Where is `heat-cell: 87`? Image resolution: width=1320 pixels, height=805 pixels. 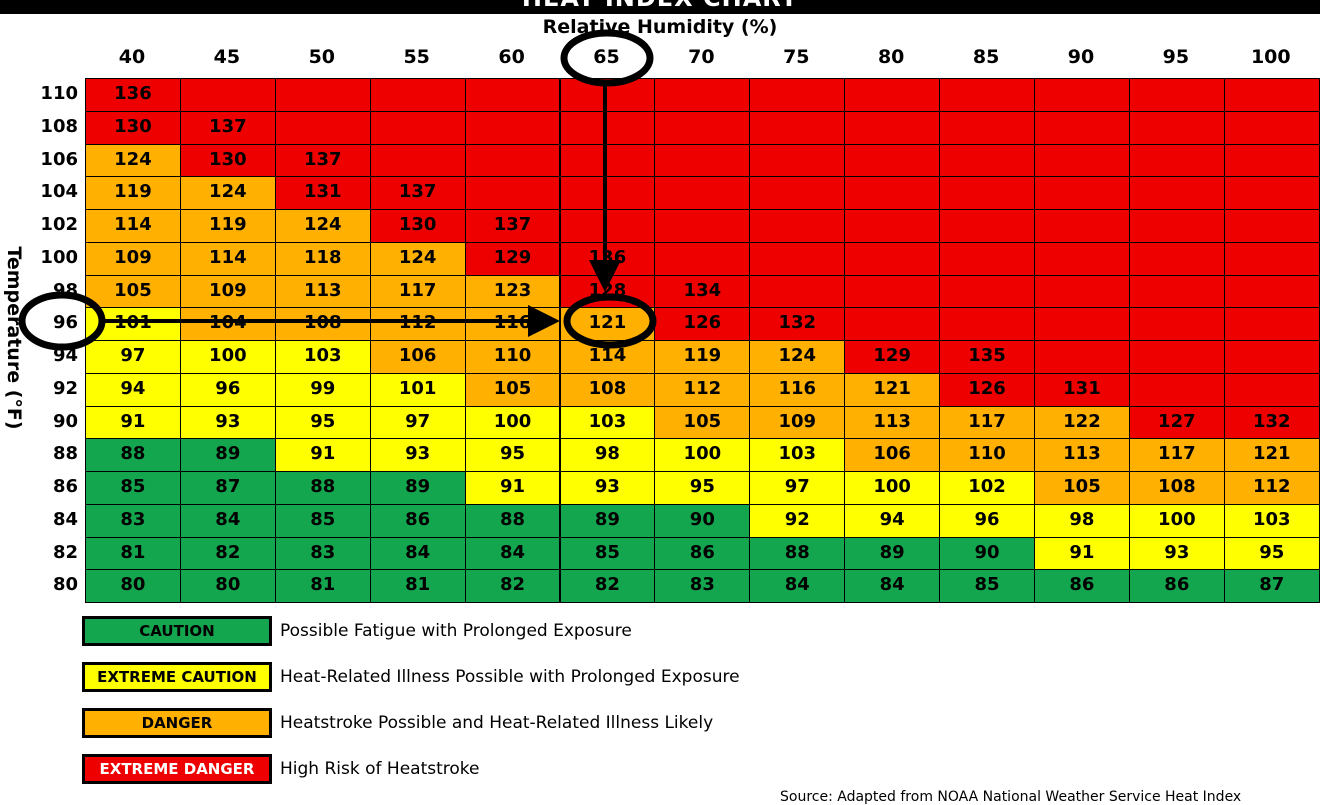 heat-cell: 87 is located at coordinates (1271, 586).